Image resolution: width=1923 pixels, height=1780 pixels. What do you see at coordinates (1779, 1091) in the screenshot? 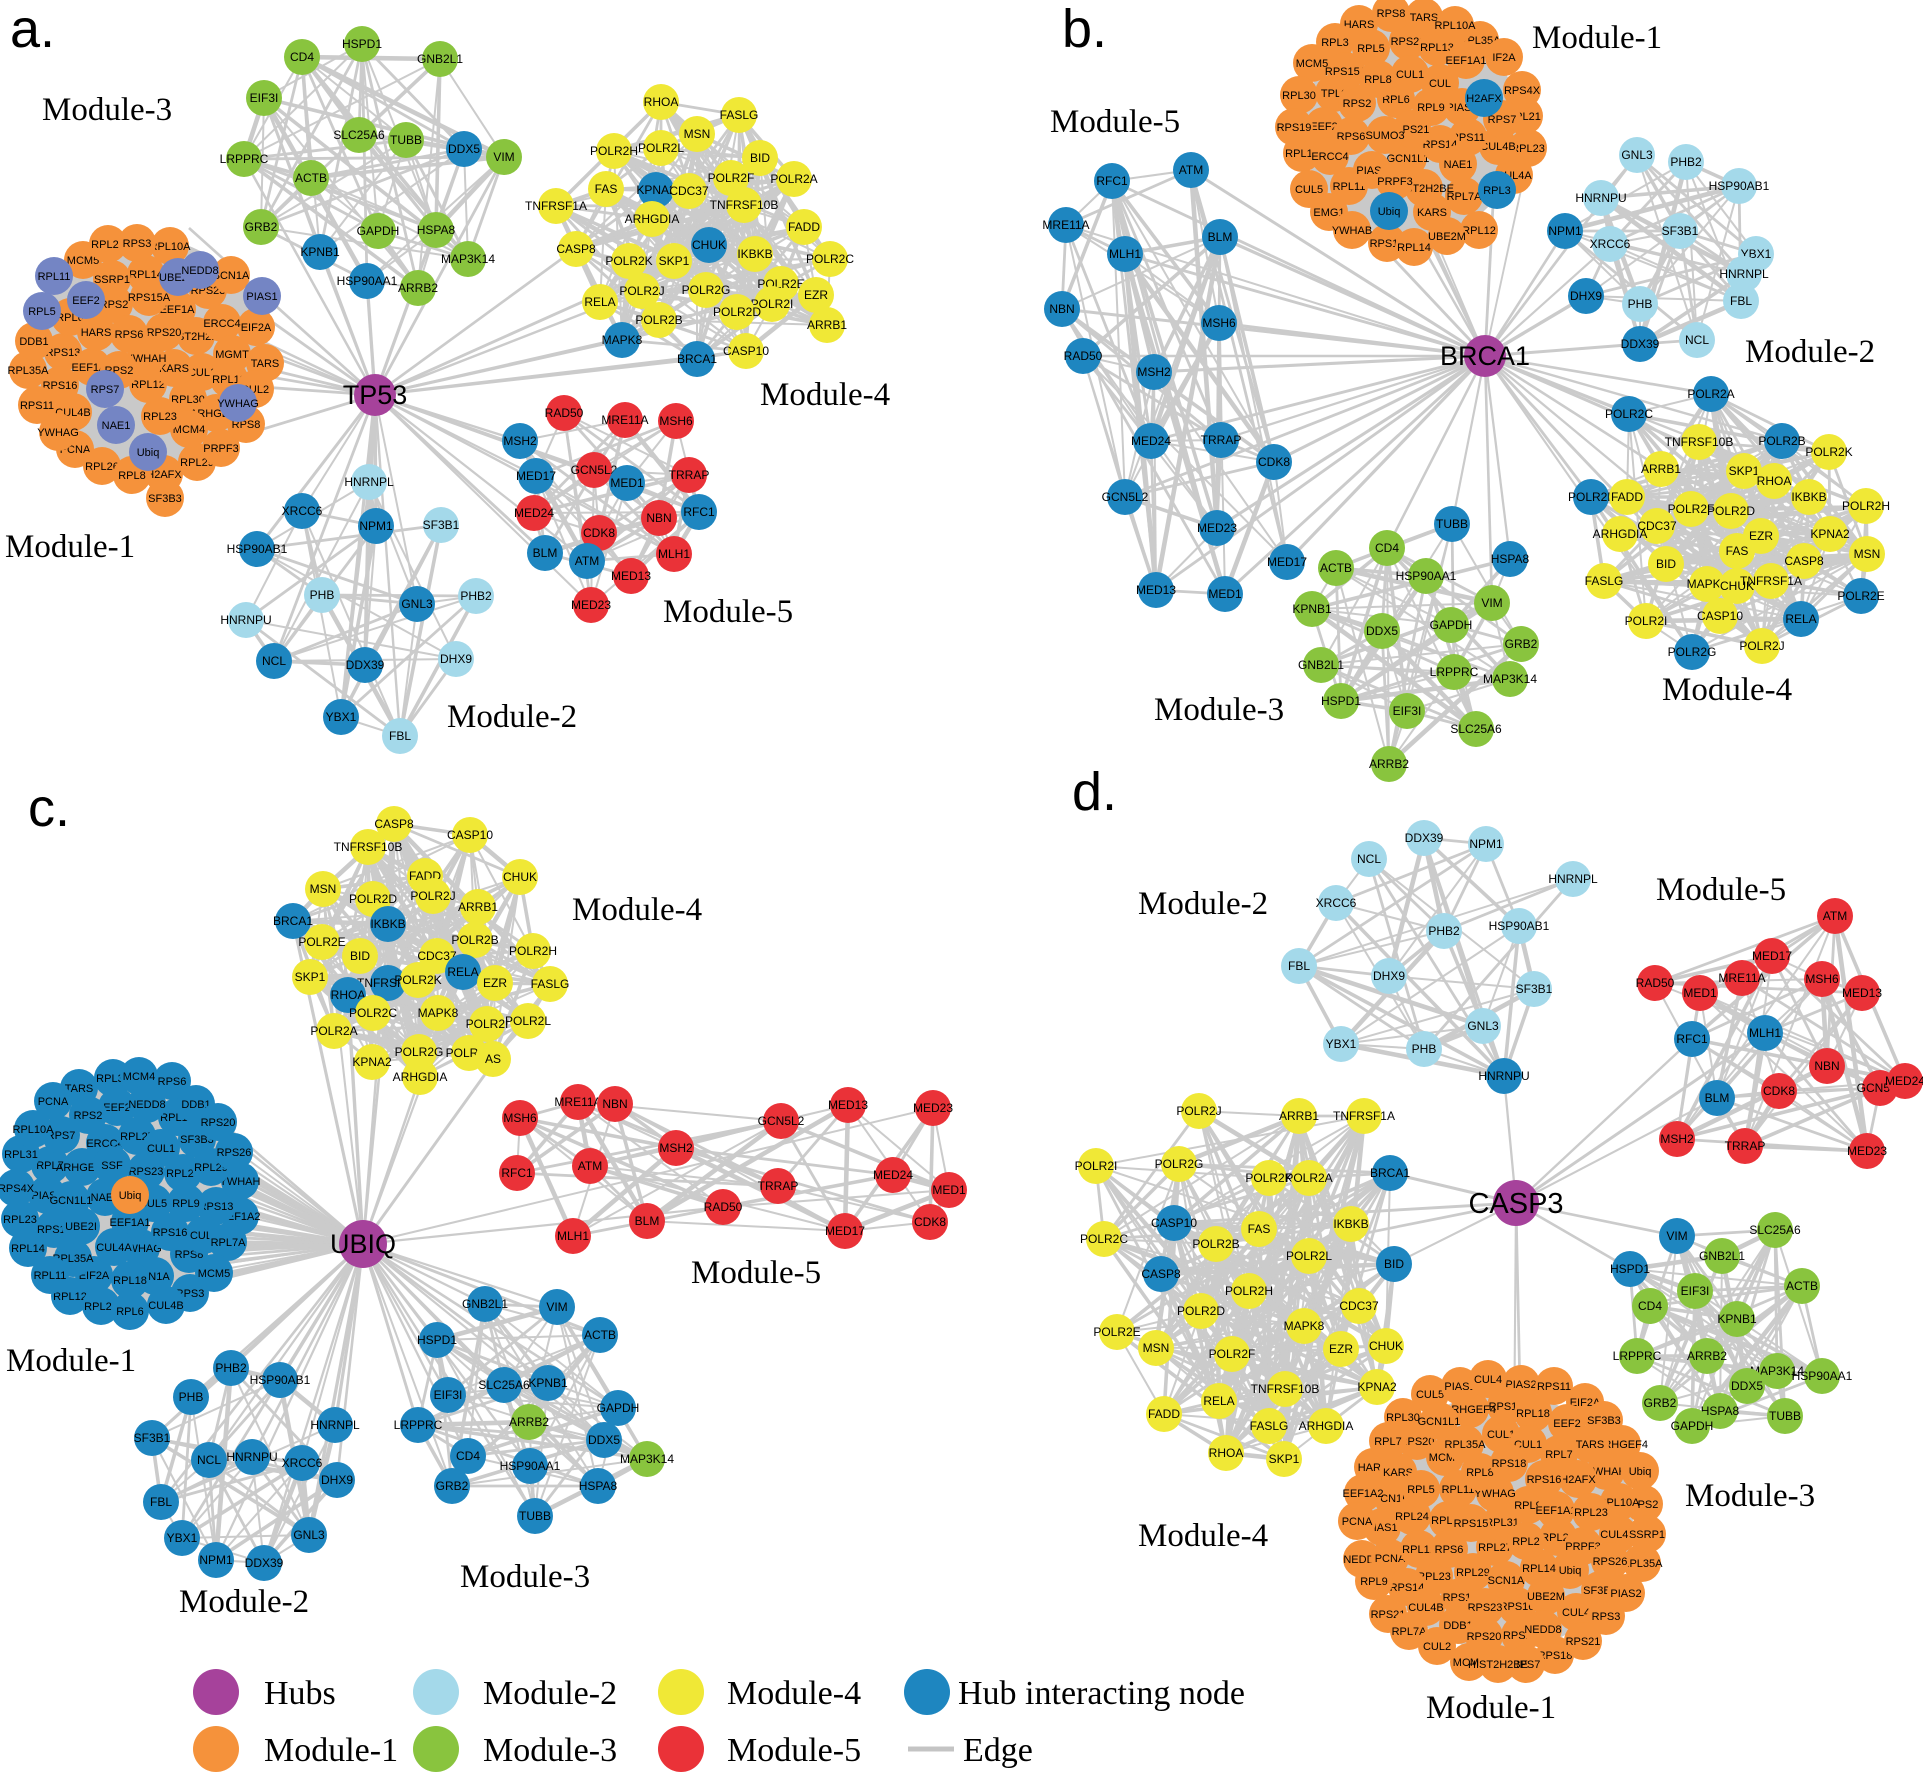
I see `svg-text: CDK8` at bounding box center [1779, 1091].